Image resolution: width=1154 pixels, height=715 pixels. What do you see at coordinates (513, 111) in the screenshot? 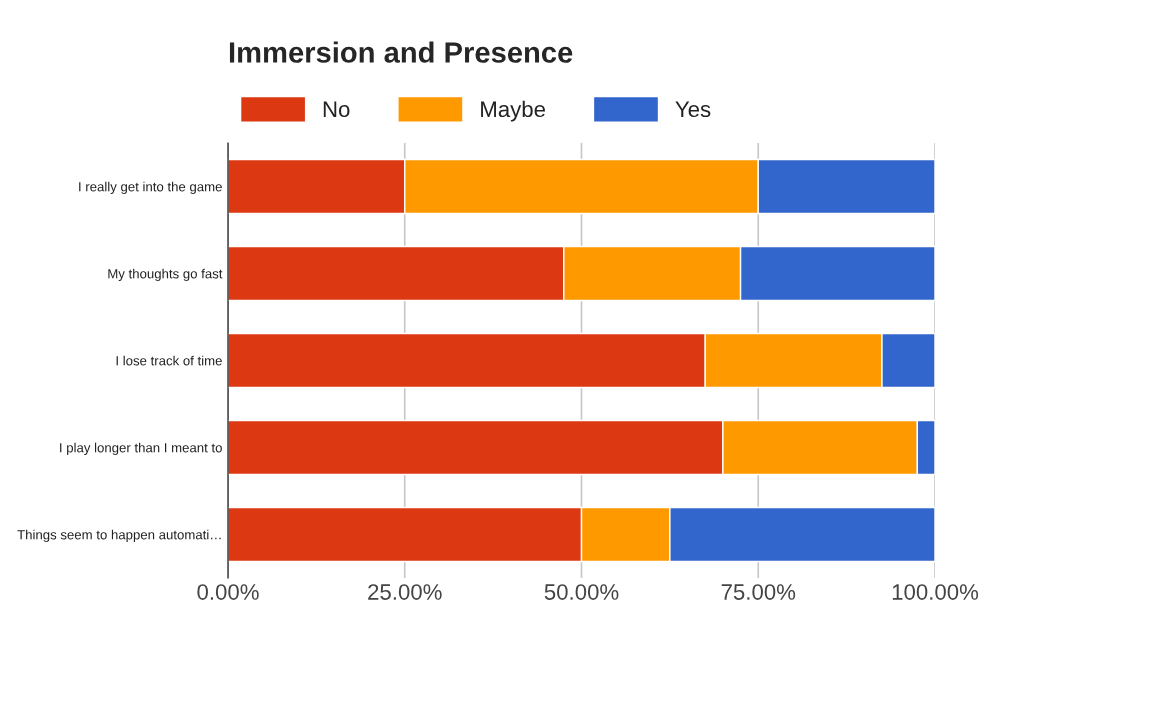
I see `legend-label: Maybe` at bounding box center [513, 111].